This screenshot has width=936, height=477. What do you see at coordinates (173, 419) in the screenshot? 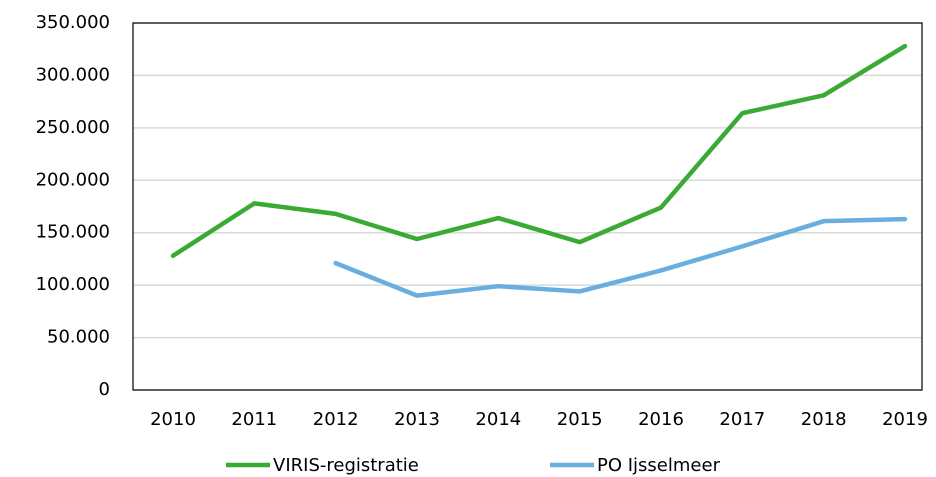
I see `x-tick-label: 2010` at bounding box center [173, 419].